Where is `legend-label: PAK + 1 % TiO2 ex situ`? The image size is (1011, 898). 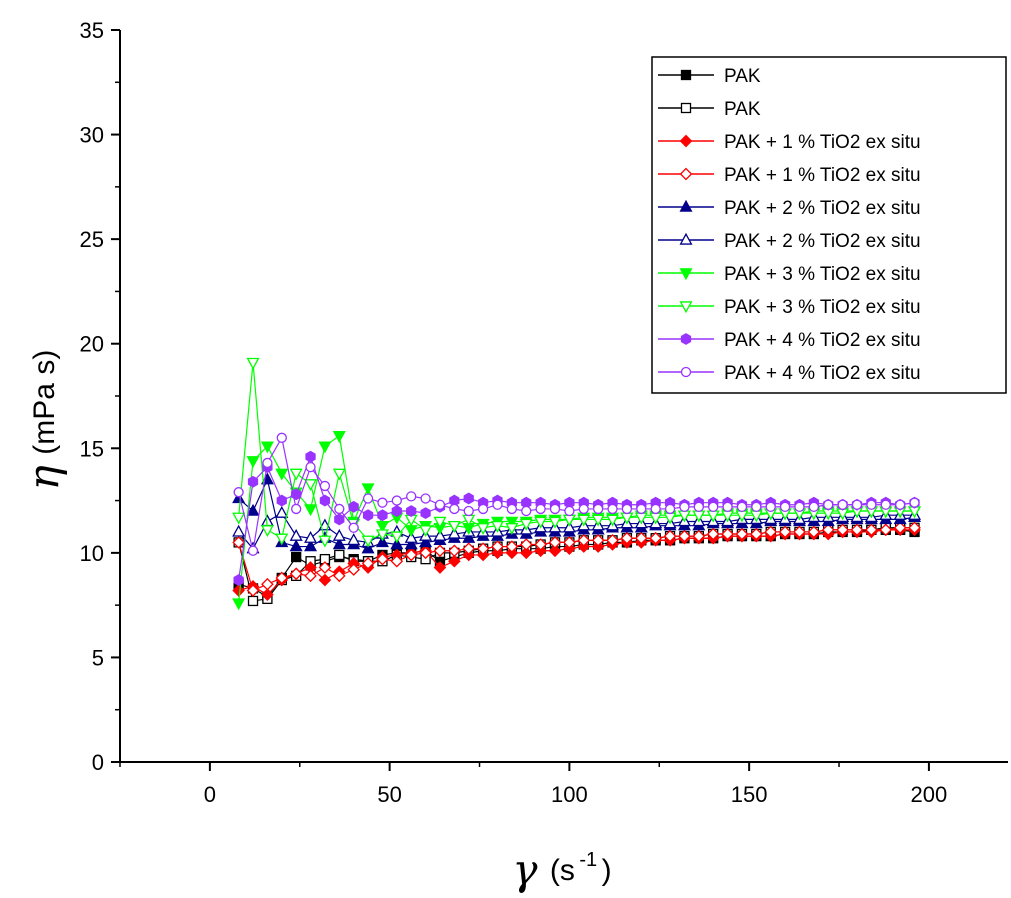
legend-label: PAK + 1 % TiO2 ex situ is located at coordinates (822, 142).